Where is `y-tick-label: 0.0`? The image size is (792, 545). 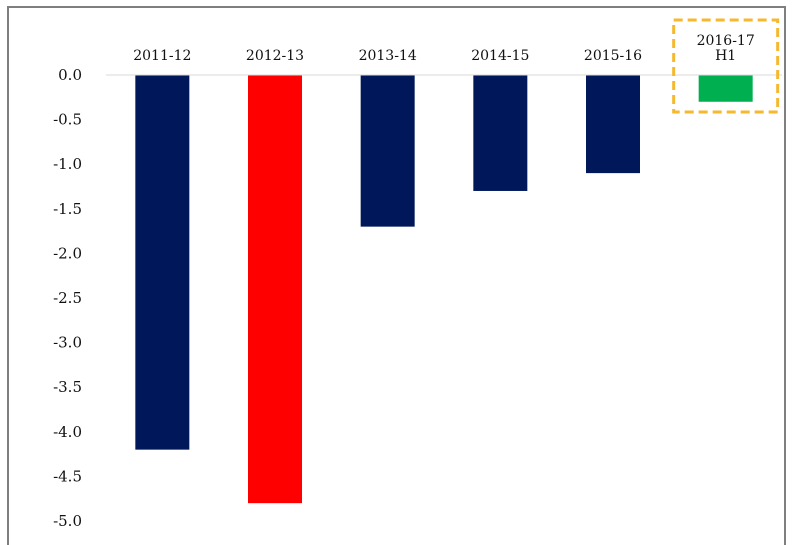 y-tick-label: 0.0 is located at coordinates (70, 75).